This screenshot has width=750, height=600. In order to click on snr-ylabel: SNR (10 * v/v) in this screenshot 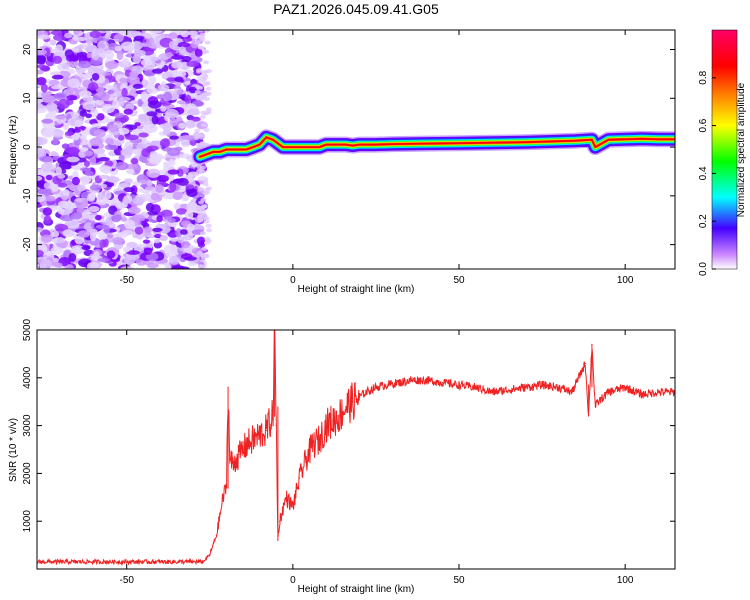, I will do `click(13, 450)`.